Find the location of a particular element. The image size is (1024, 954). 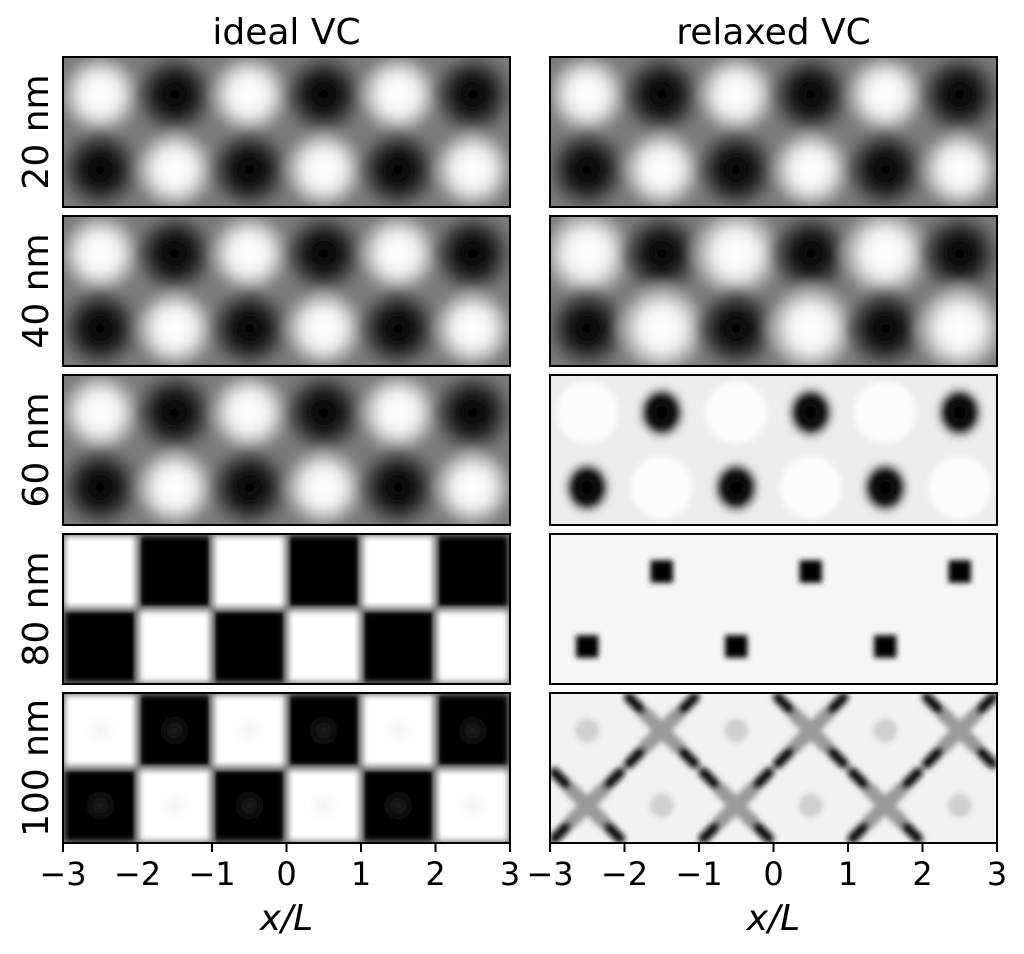

row-label: 60 nm is located at coordinates (36, 449).